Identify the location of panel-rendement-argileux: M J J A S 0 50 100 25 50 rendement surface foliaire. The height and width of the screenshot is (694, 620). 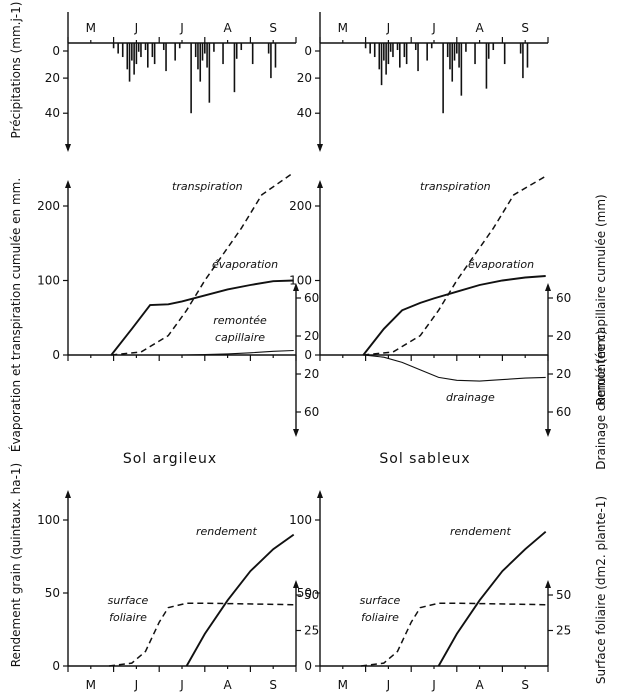
(178, 591).